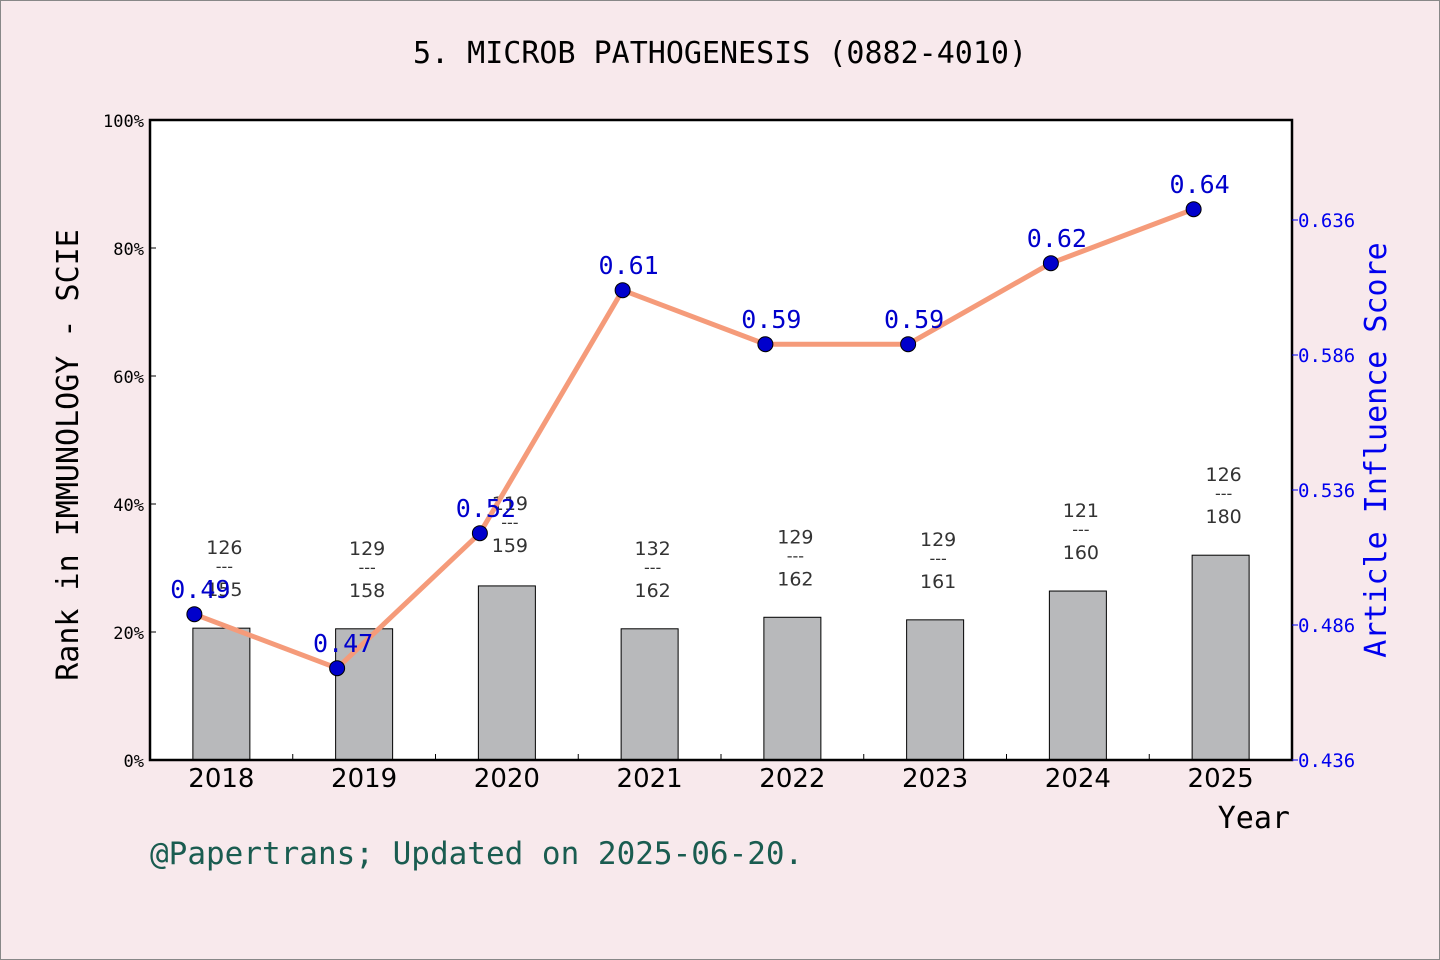  I want to click on influence-label: 0.62, so click(1057, 238).